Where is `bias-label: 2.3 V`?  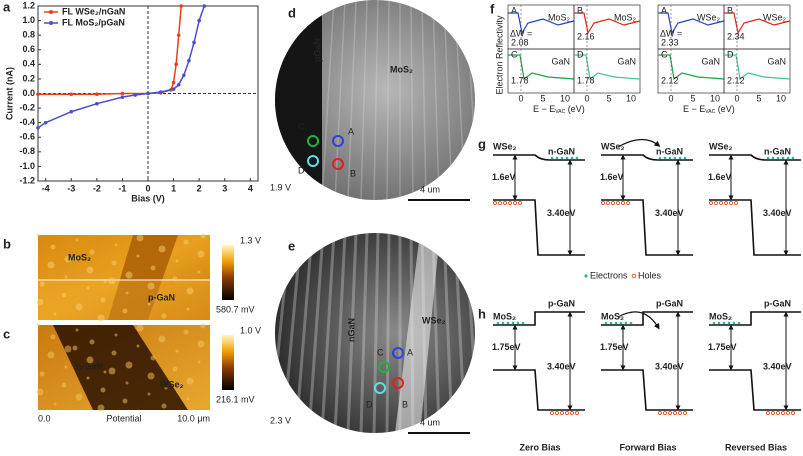 bias-label: 2.3 V is located at coordinates (280, 420).